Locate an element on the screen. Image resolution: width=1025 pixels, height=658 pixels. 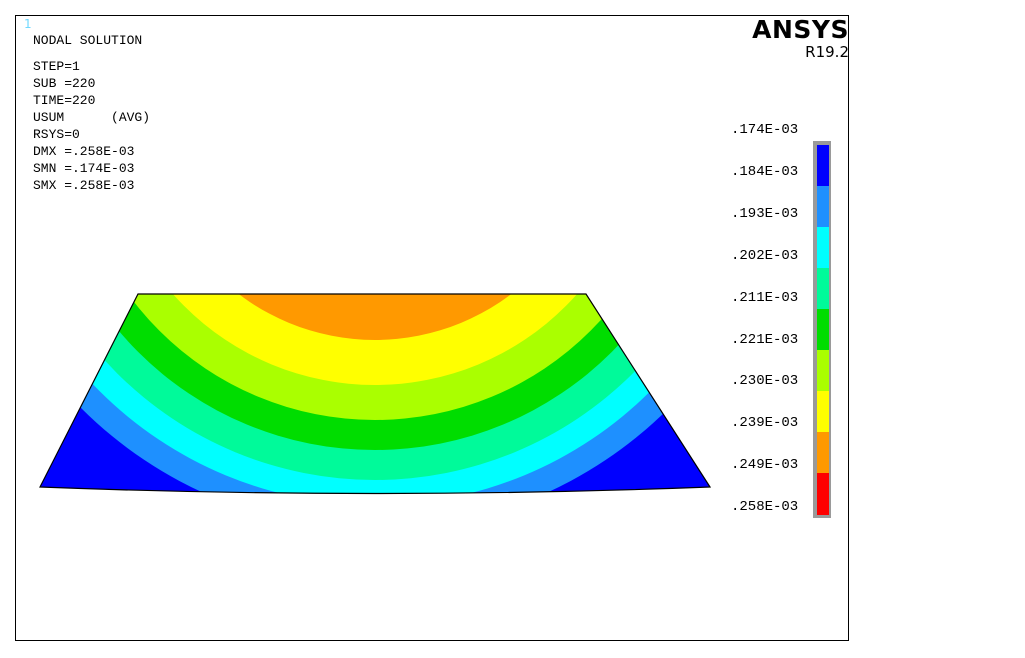
legend-label: .184E-03 is located at coordinates (765, 171).